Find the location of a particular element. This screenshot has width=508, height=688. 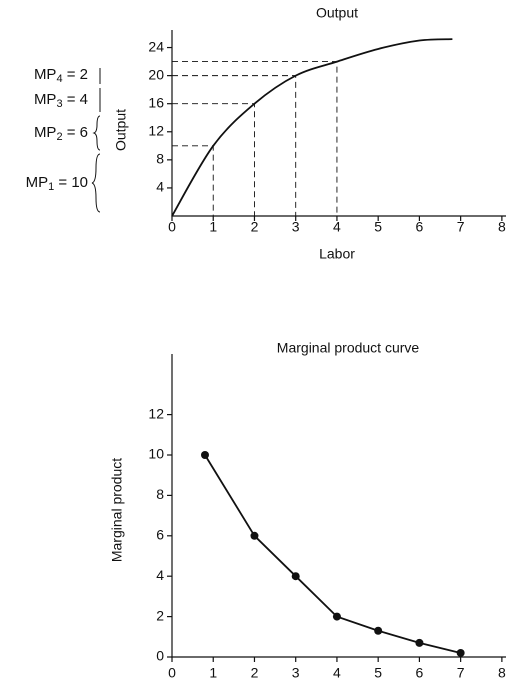

x-axis-label: Labor is located at coordinates (337, 254).